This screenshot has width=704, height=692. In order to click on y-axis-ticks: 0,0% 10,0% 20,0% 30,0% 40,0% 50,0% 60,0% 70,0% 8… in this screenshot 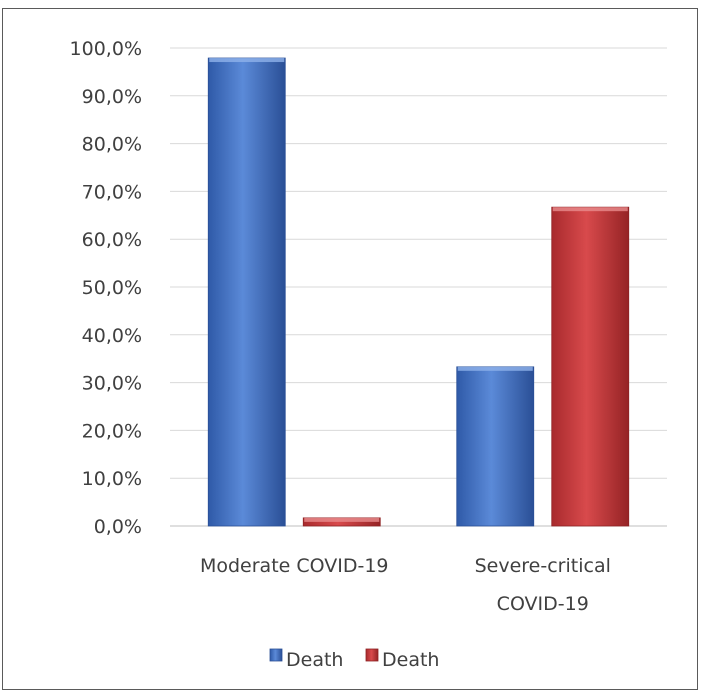, I will do `click(106, 288)`.